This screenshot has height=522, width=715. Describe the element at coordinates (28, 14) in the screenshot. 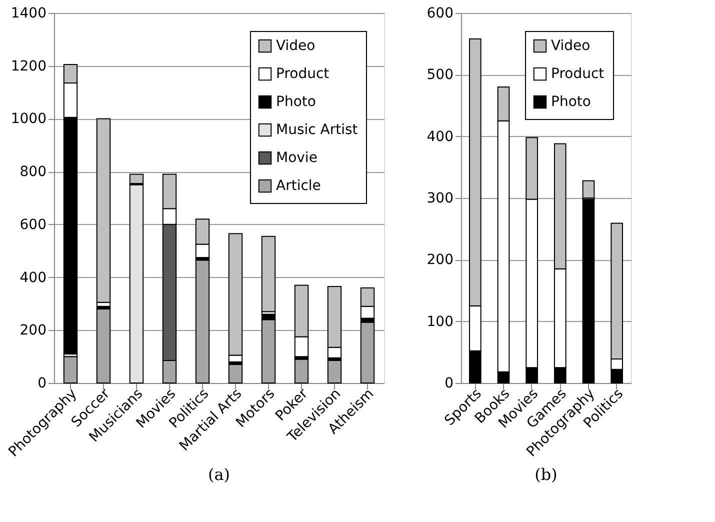

I see `y-tick-label: 1400` at that location.